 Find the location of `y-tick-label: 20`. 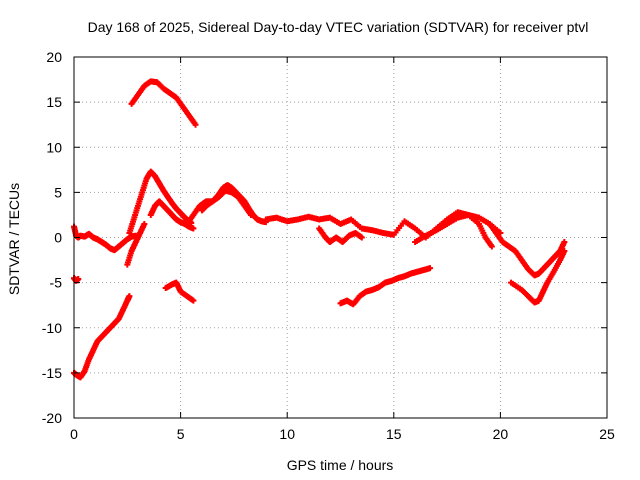

y-tick-label: 20 is located at coordinates (54, 57).